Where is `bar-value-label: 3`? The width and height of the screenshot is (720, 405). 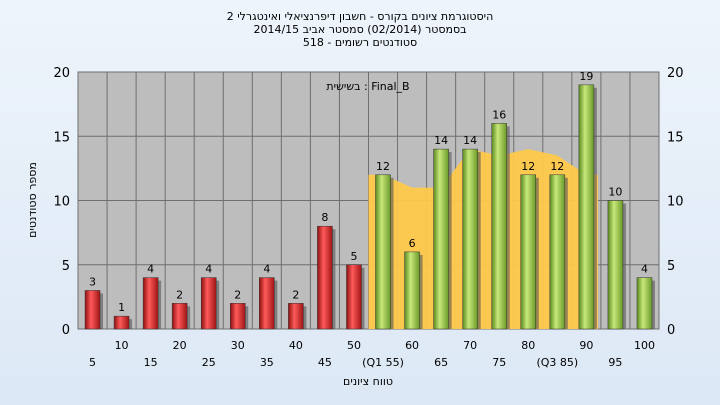
bar-value-label: 3 is located at coordinates (92, 281).